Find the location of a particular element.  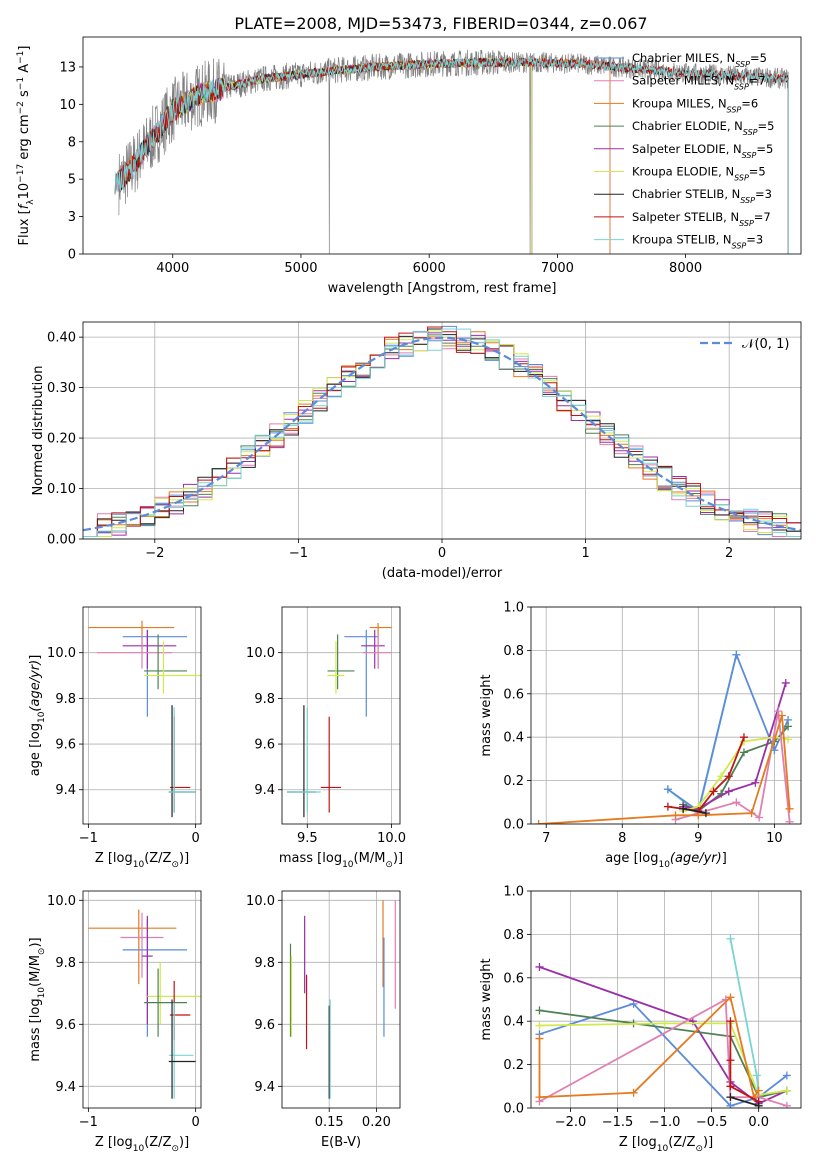

label-part: =3 is located at coordinates (763, 194).